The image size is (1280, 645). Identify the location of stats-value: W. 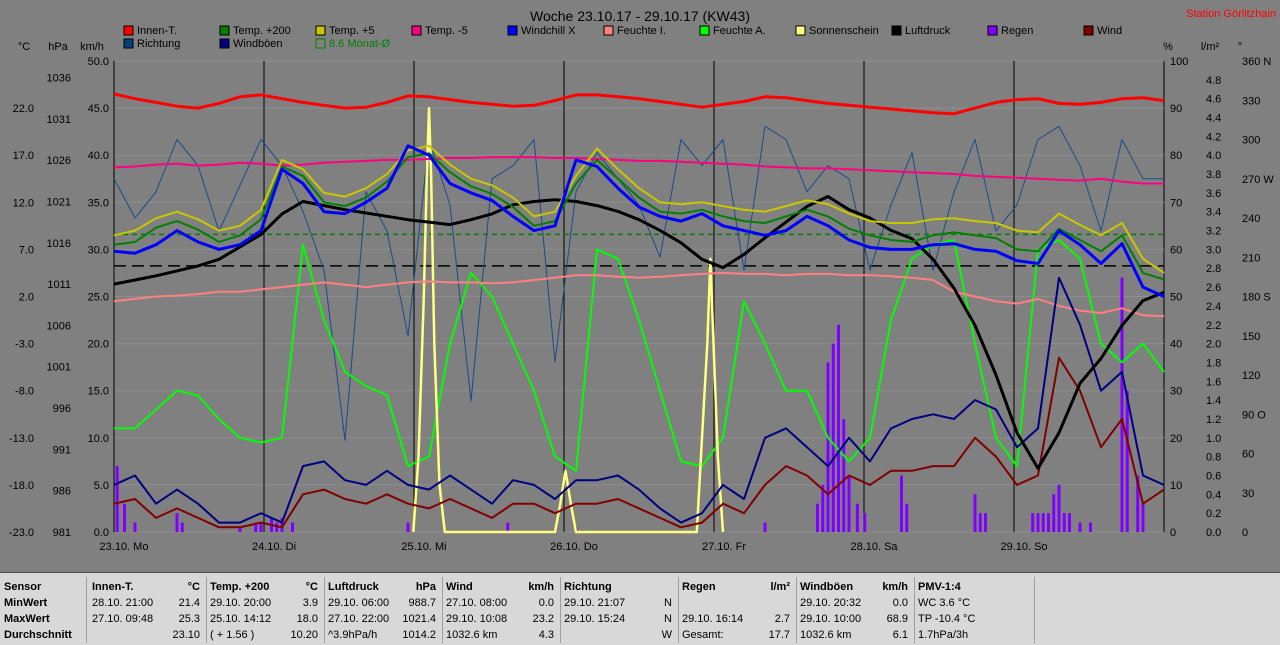
(666, 635).